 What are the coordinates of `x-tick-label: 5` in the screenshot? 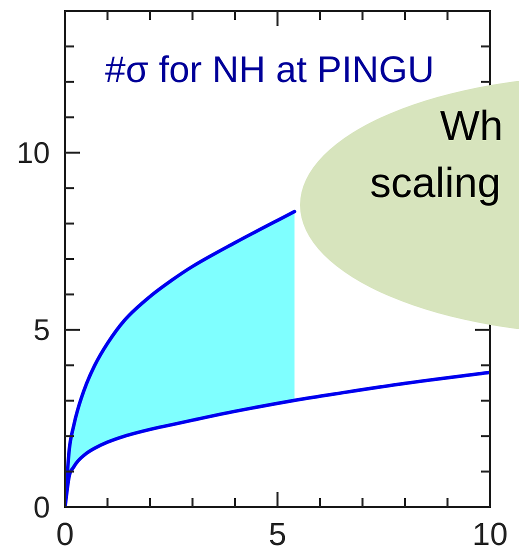 It's located at (277, 534).